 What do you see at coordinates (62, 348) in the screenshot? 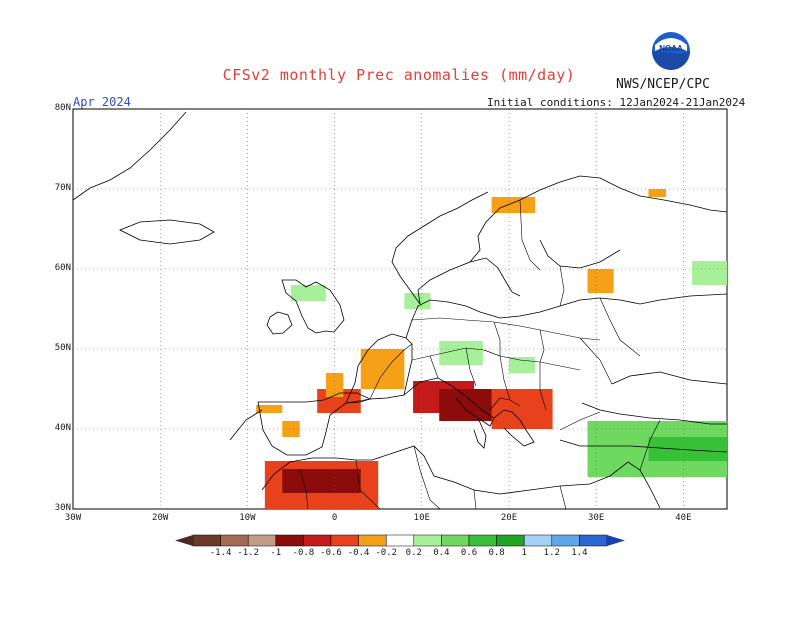
I see `lat-tick-label: 50N` at bounding box center [62, 348].